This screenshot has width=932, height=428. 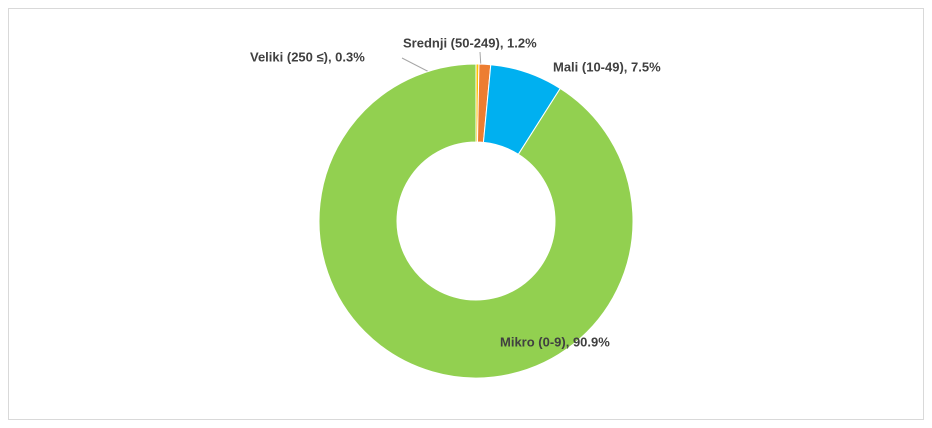 What do you see at coordinates (307, 56) in the screenshot?
I see `data-label: Veliki (250 ≤), 0.3%` at bounding box center [307, 56].